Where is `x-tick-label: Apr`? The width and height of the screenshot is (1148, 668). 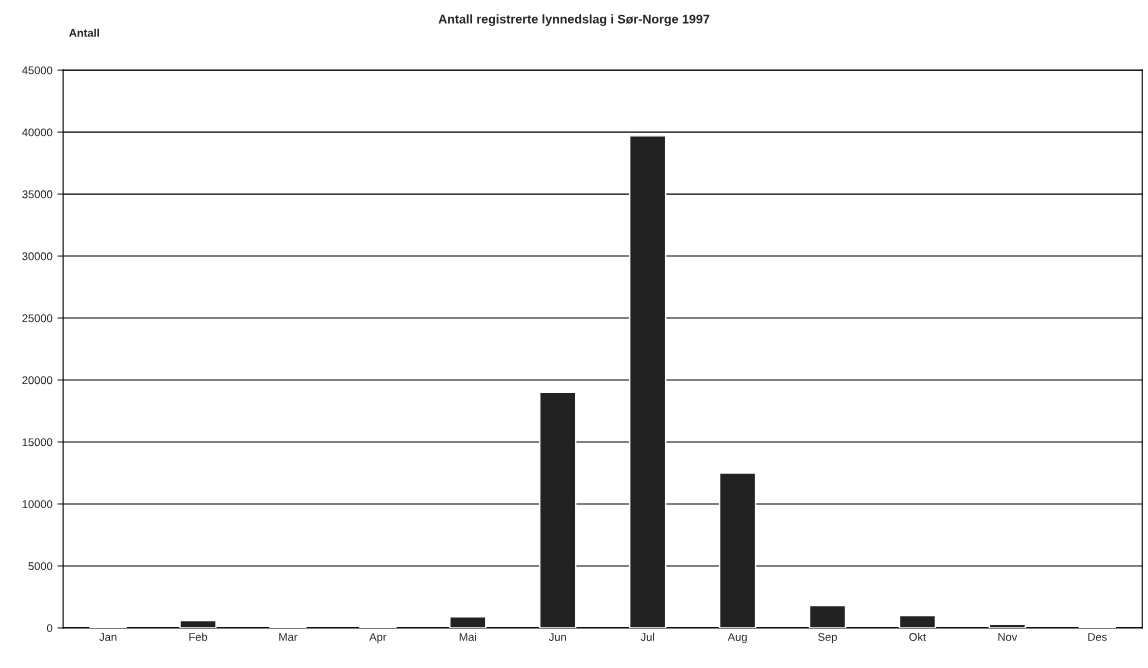
x-tick-label: Apr is located at coordinates (378, 638).